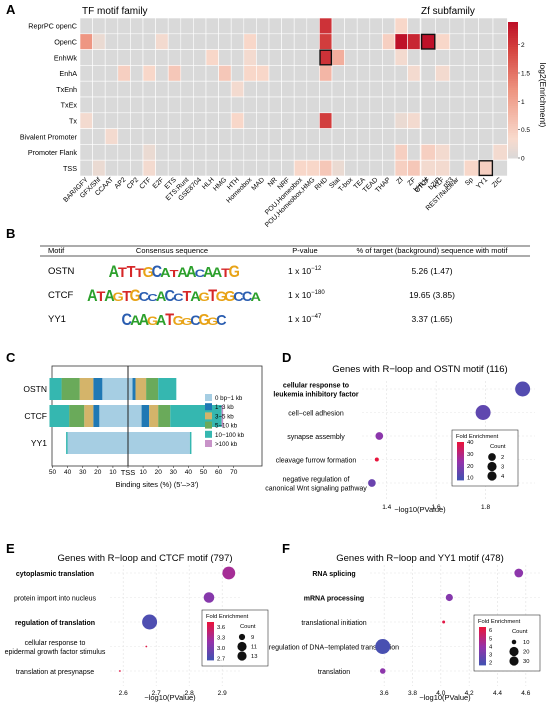  I want to click on legend-label: 1−3 kb, so click(224, 407).